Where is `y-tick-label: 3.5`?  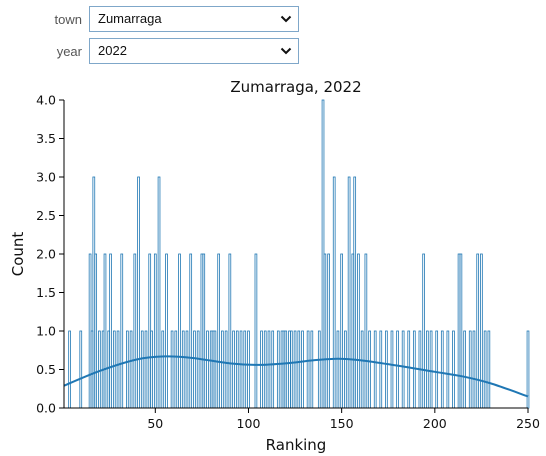
y-tick-label: 3.5 is located at coordinates (46, 138).